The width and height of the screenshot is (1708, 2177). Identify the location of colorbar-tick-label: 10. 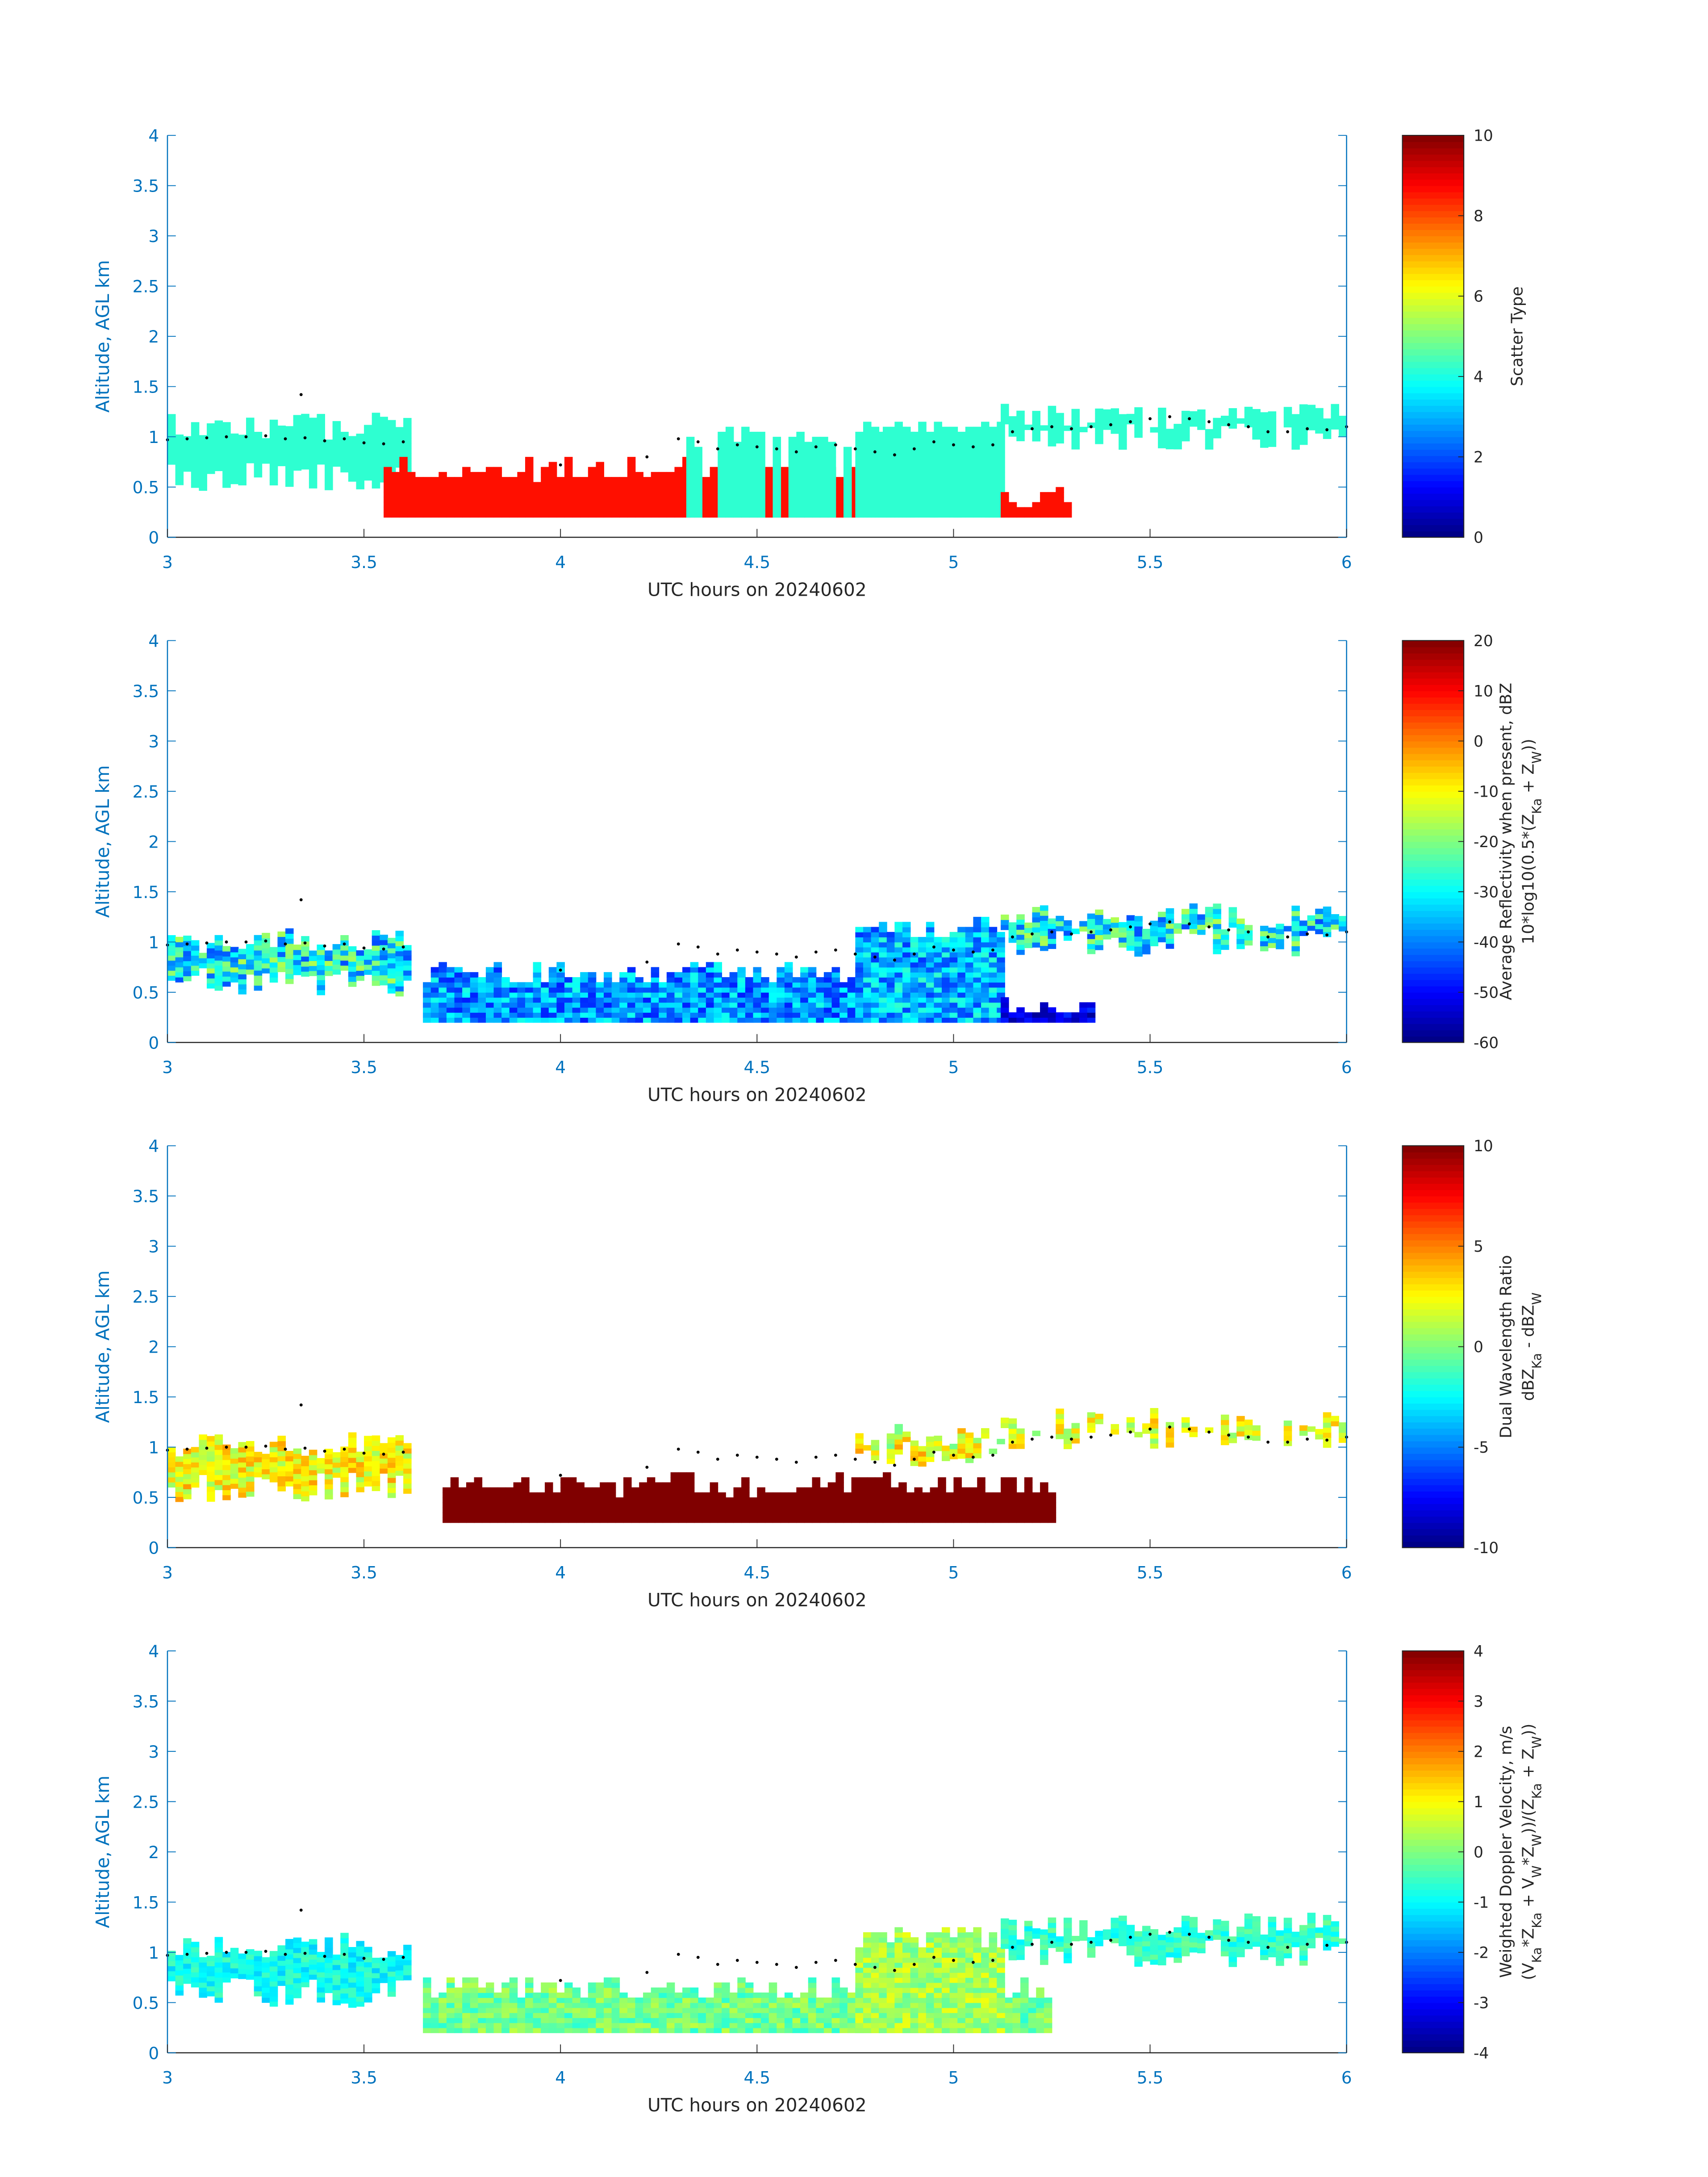
(1483, 691).